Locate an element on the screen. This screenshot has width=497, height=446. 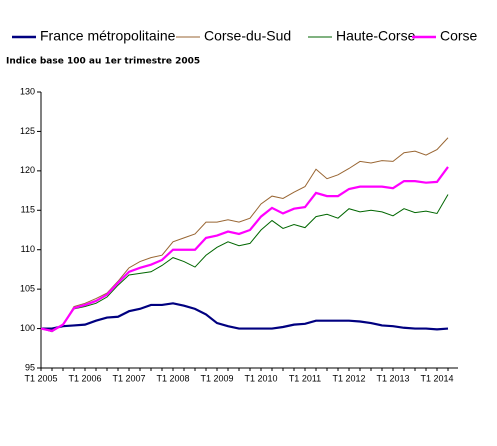
x-tick-label: T1 2012 is located at coordinates (348, 378).